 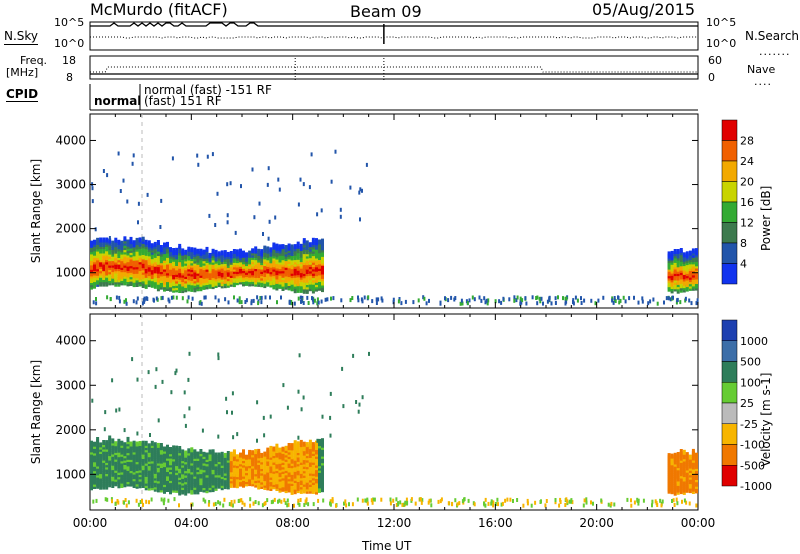 I want to click on colorbar-tick-label: -500, so click(x=752, y=465).